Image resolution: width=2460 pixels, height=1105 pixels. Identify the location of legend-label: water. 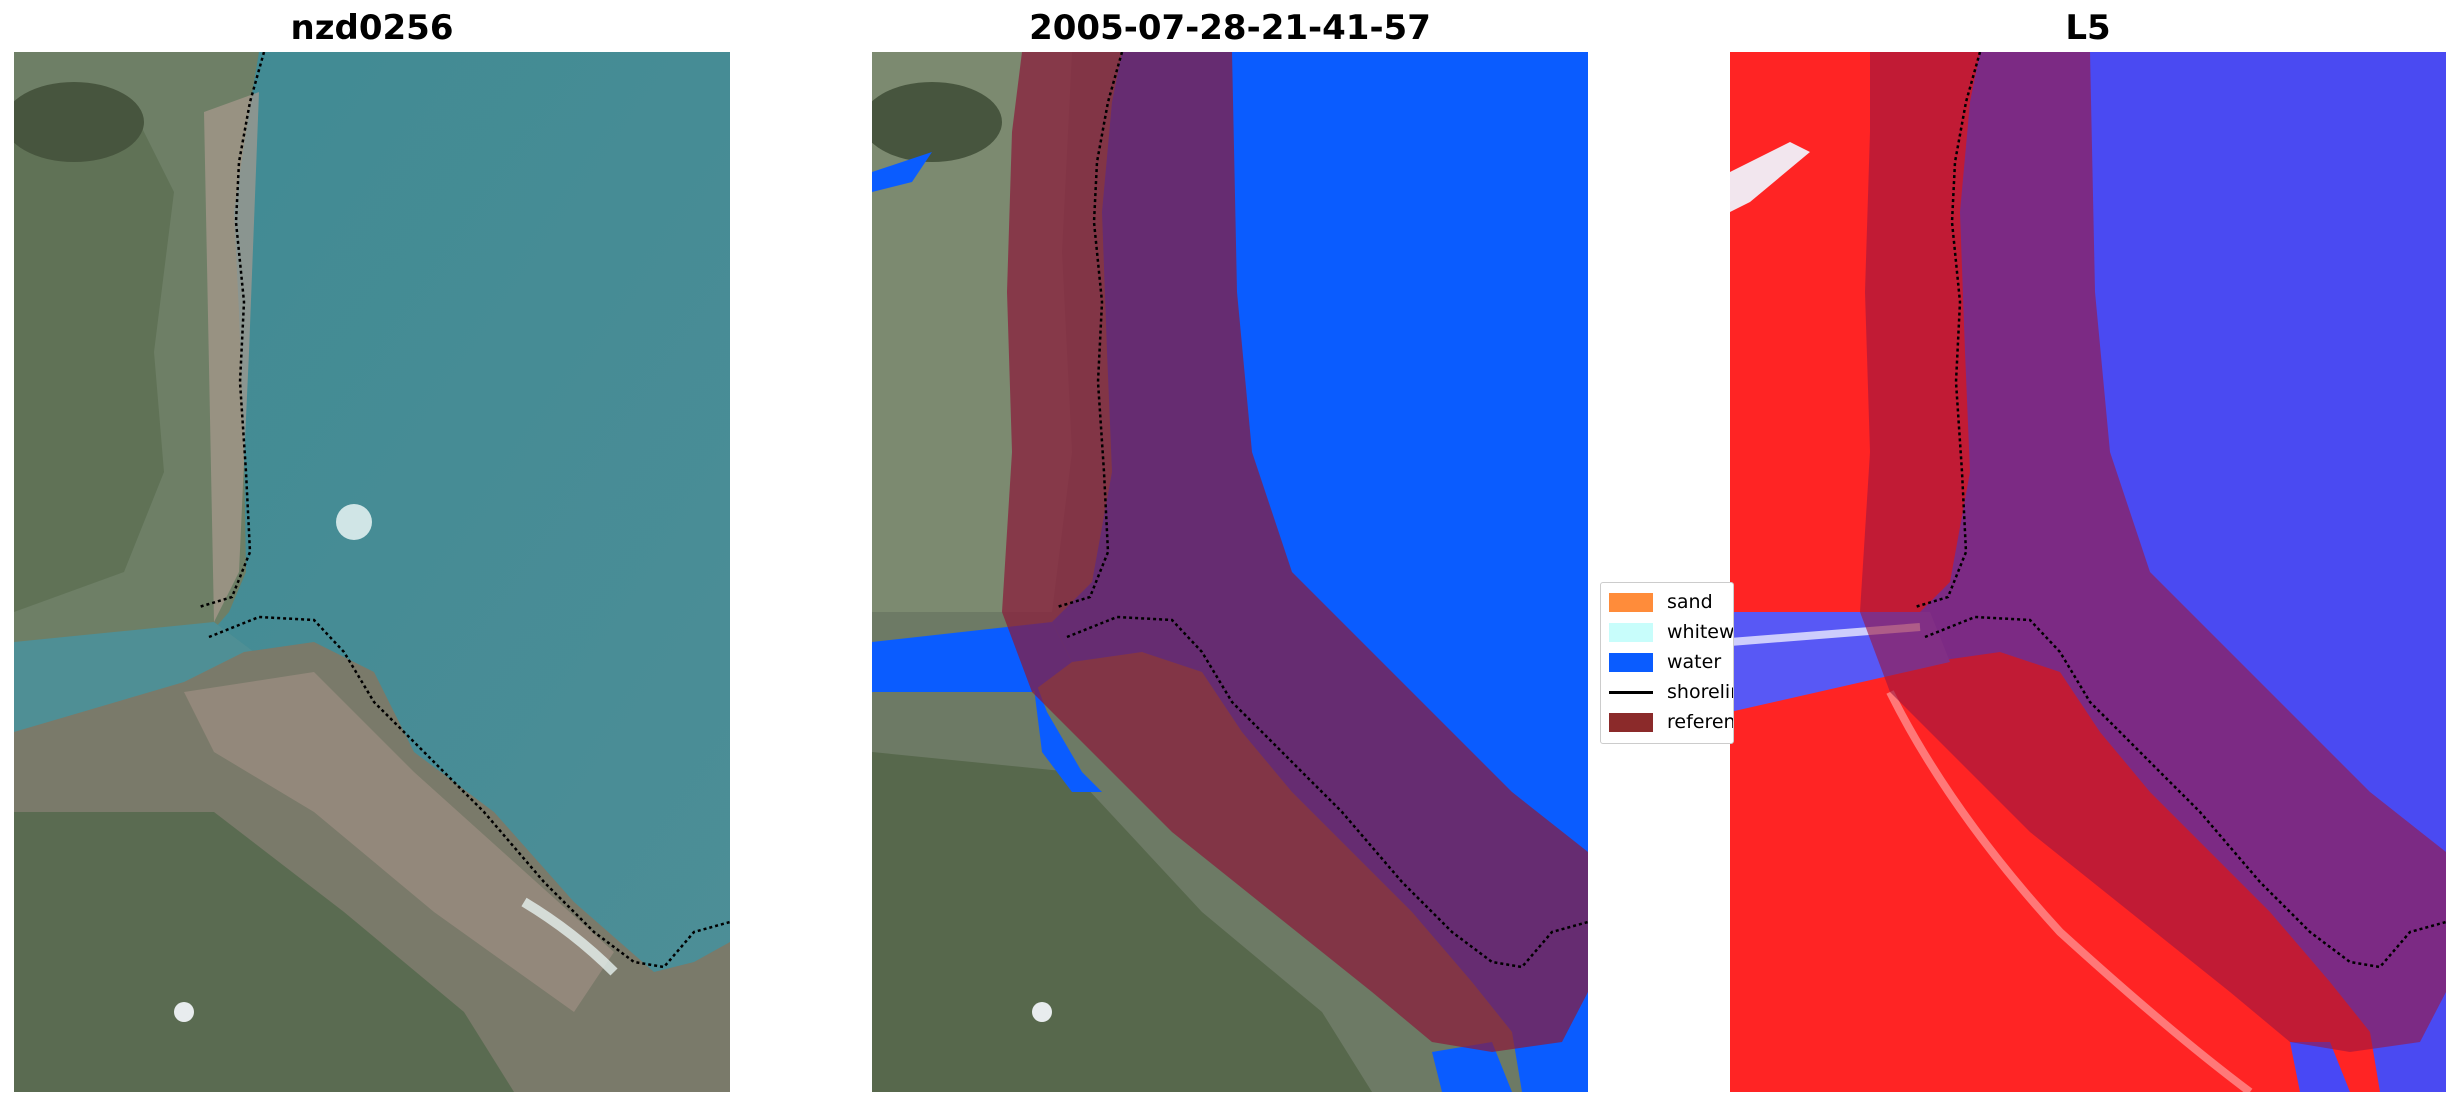
(1694, 662).